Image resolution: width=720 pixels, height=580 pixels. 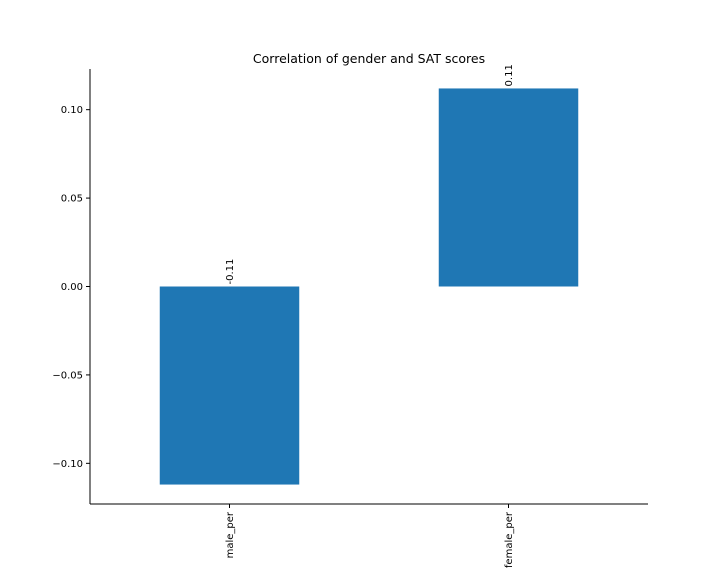 I want to click on bar-male_per, so click(x=229, y=385).